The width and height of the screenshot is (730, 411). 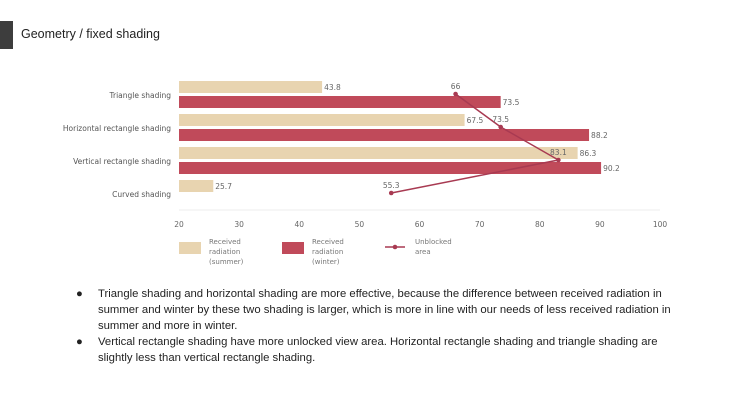 What do you see at coordinates (475, 120) in the screenshot?
I see `summer-bar-label: 67.5` at bounding box center [475, 120].